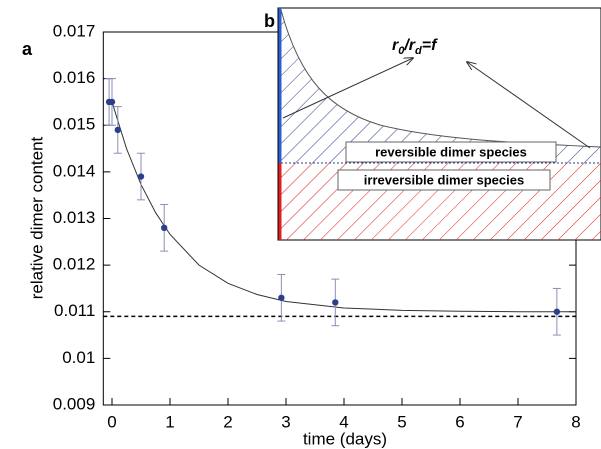 The image size is (601, 449). What do you see at coordinates (169, 421) in the screenshot?
I see `x-tick-label: 1` at bounding box center [169, 421].